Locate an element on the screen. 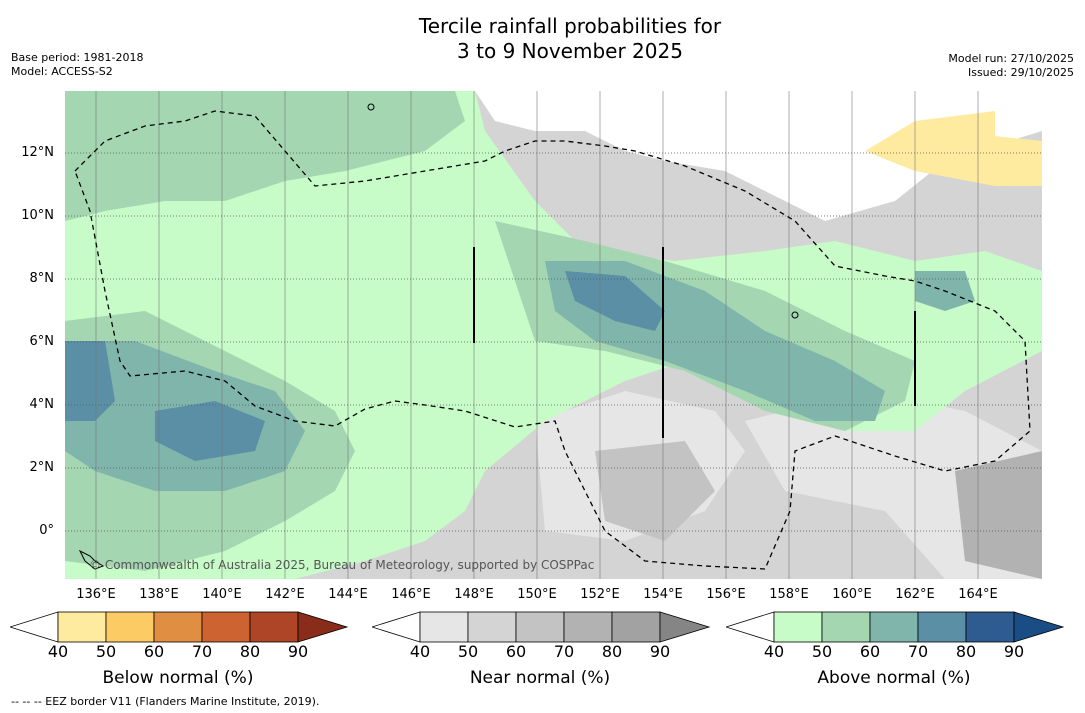  near-80-region-se is located at coordinates (998, 515).